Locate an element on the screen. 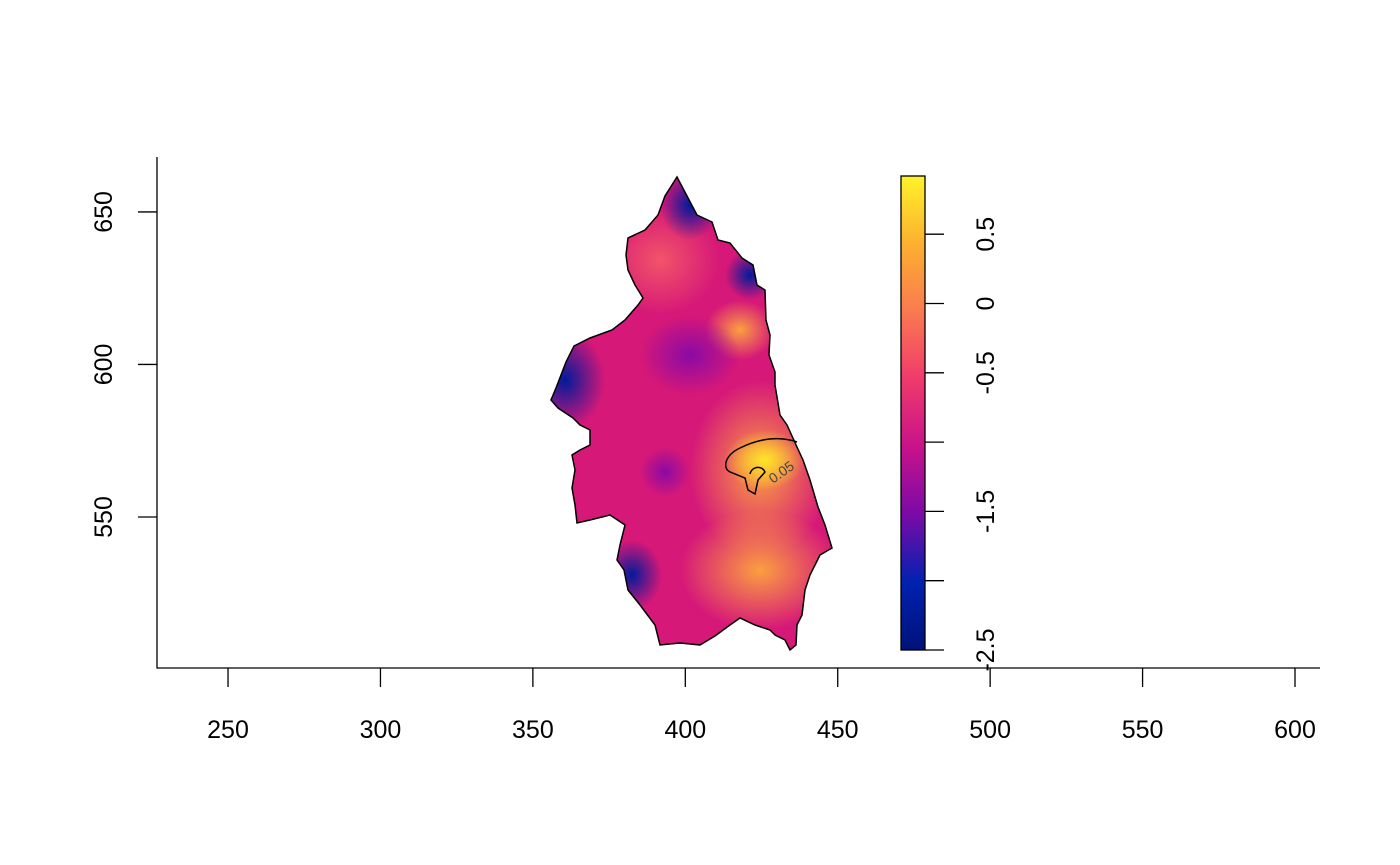 This screenshot has height=865, width=1400. y-tick-label: 650 is located at coordinates (104, 212).